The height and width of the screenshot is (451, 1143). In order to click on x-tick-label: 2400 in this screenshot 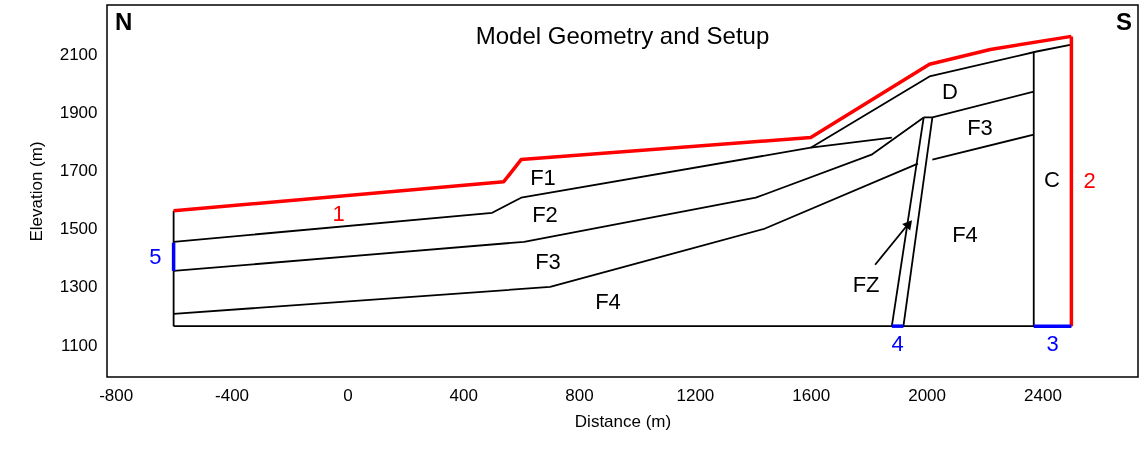, I will do `click(1043, 395)`.